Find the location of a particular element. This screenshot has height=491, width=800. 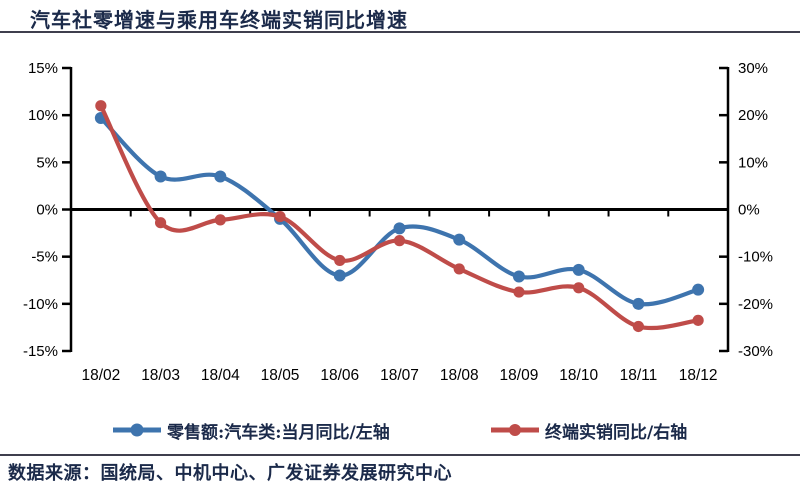

legend-label-retail: 零售额:汽车类:当月同比/左轴 is located at coordinates (278, 432).